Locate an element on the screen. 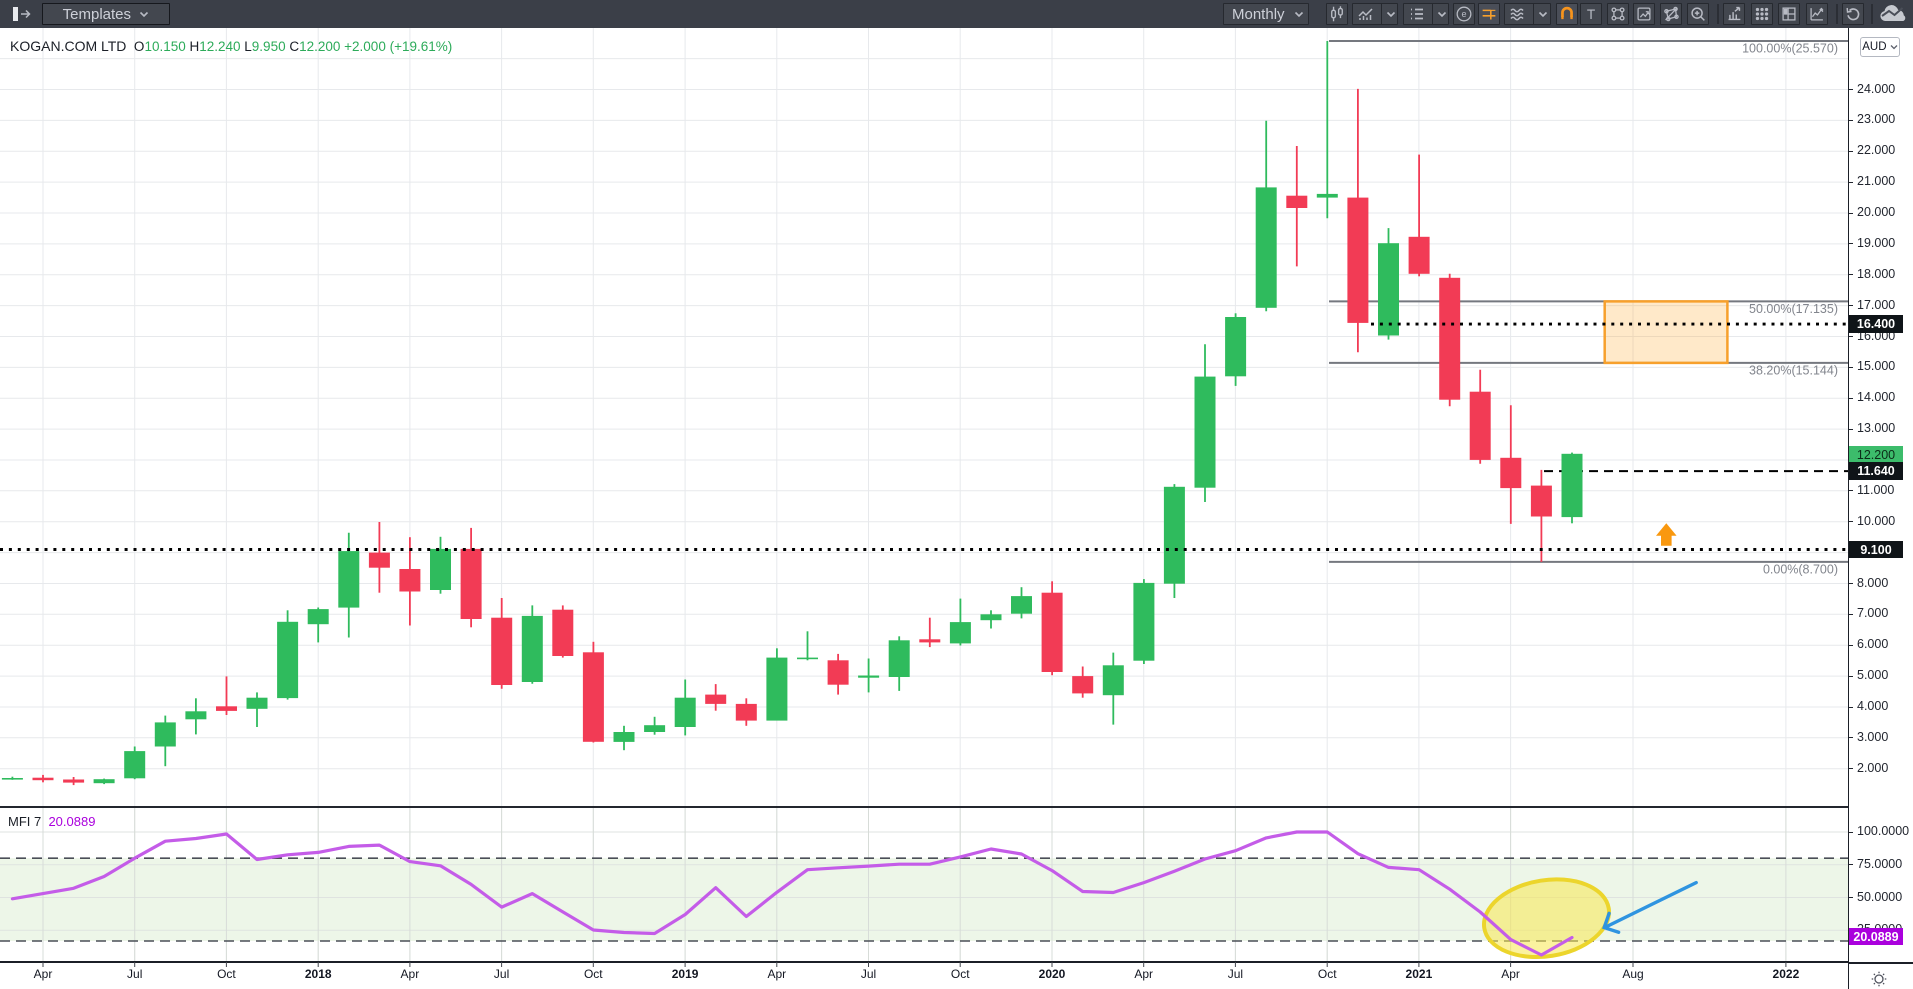  svg-text: Aug is located at coordinates (1632, 974).